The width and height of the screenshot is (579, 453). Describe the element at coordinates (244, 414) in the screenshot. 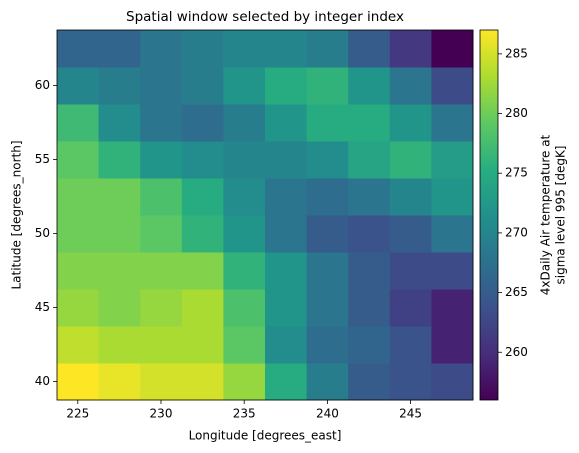

I see `x-tick-label: 235` at that location.